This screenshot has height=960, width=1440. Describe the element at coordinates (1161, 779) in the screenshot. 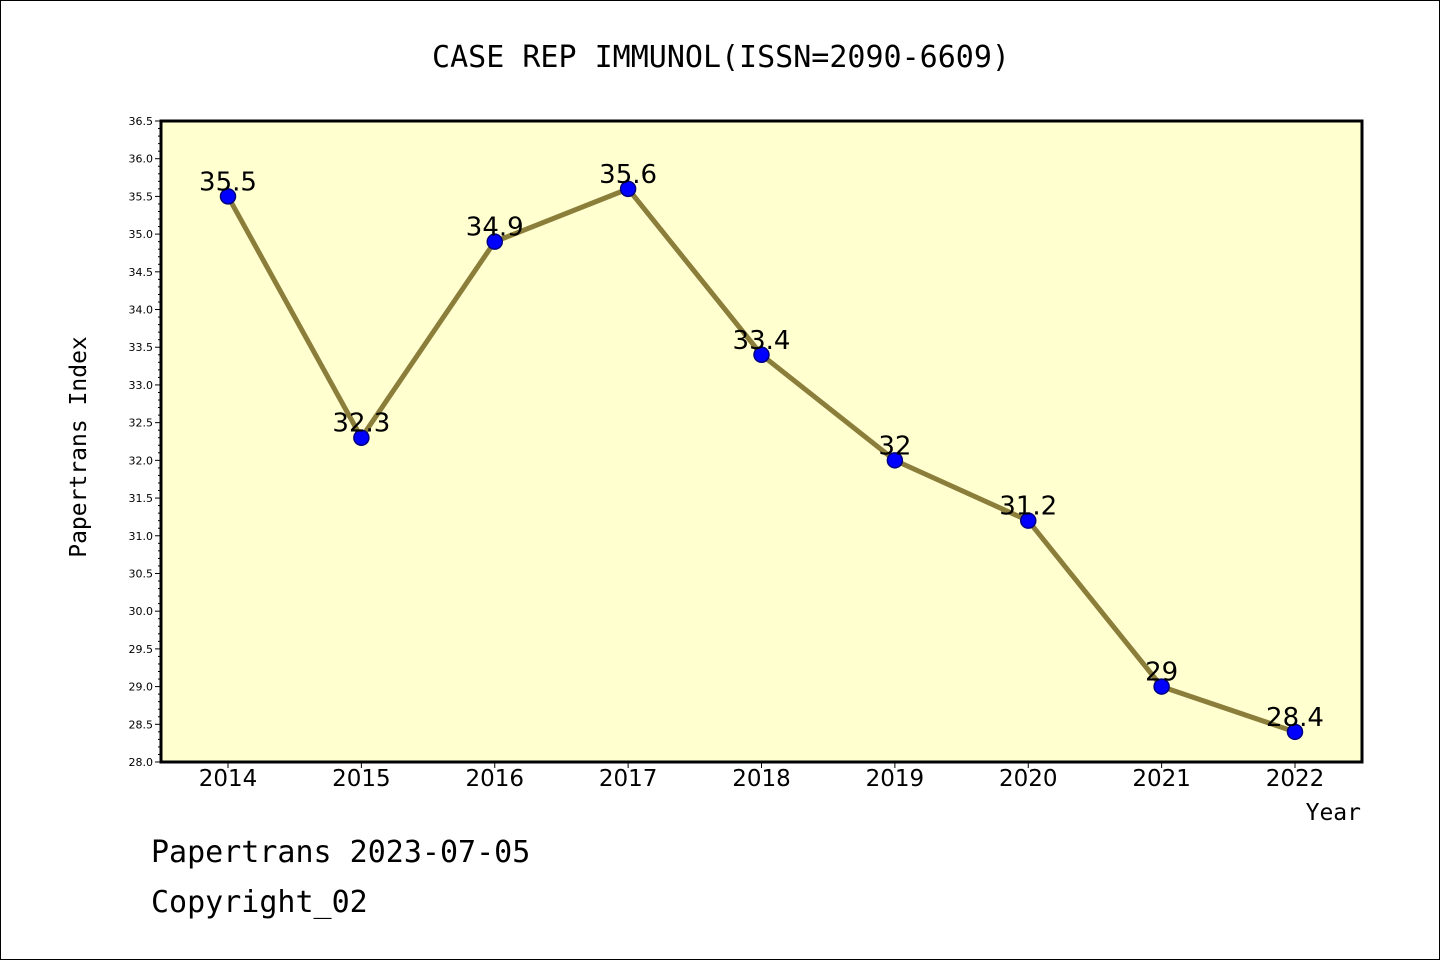

I see `x-tick-label: 2021` at that location.